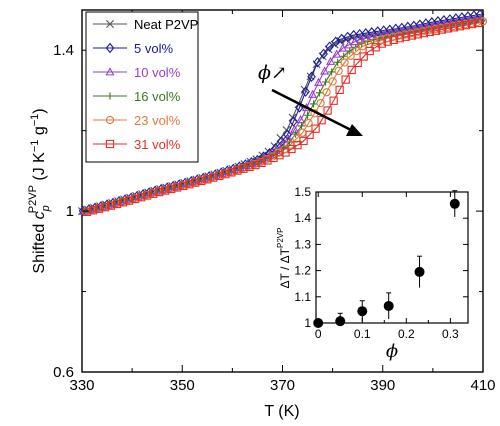  Describe the element at coordinates (482, 385) in the screenshot. I see `x-tick-label: 410` at that location.